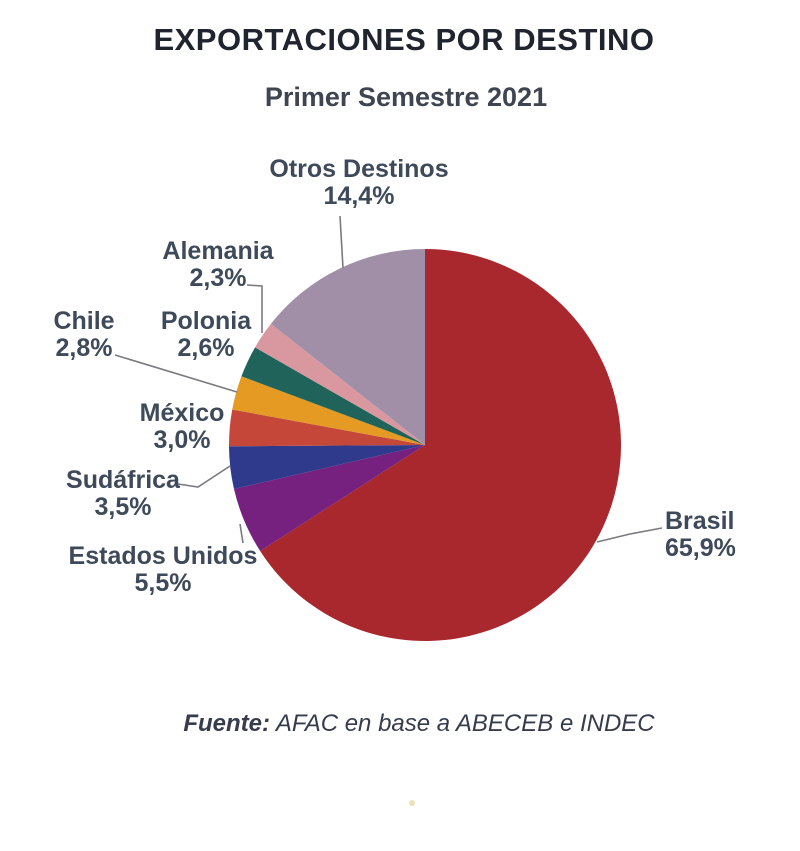 Image resolution: width=800 pixels, height=851 pixels. I want to click on leader-line-alemania, so click(254, 308).